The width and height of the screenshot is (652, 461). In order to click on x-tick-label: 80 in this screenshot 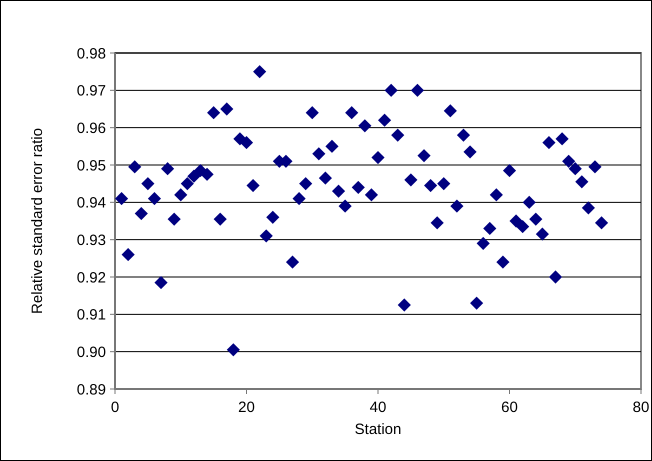, I will do `click(641, 407)`.